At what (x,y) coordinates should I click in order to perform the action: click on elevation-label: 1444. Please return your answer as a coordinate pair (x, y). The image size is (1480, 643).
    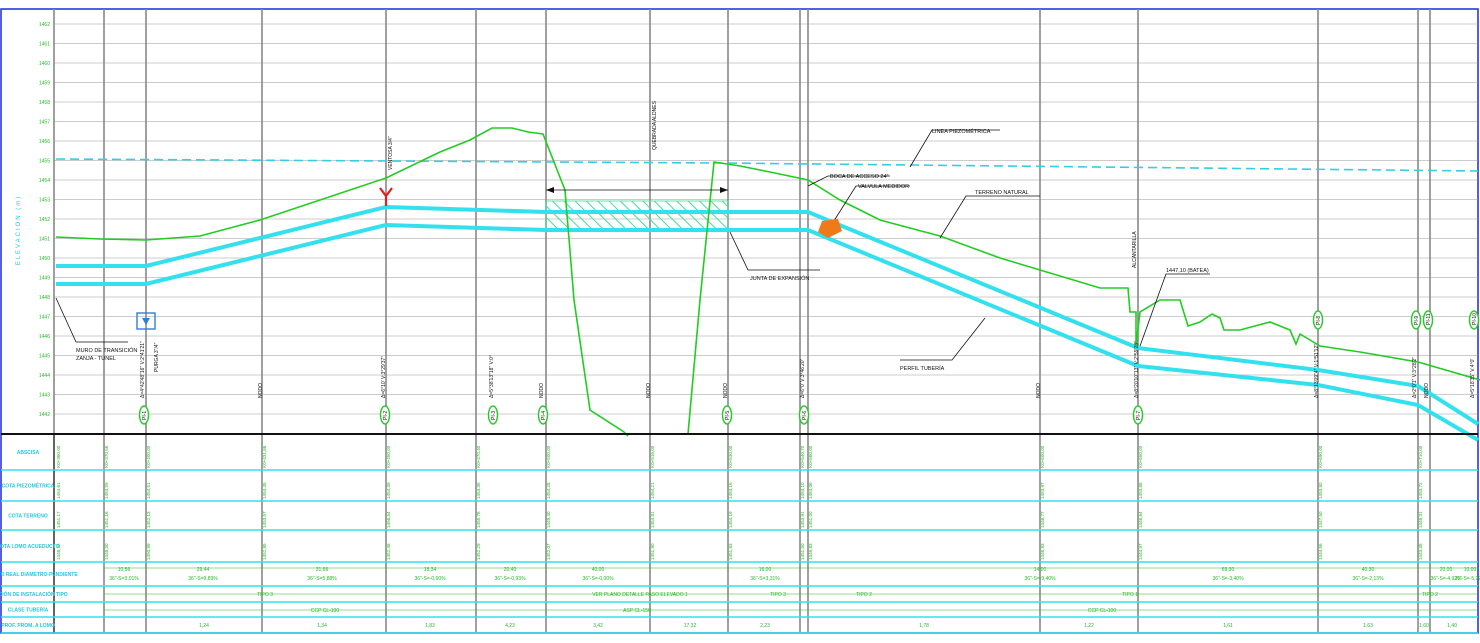
    Looking at the image, I should click on (44, 376).